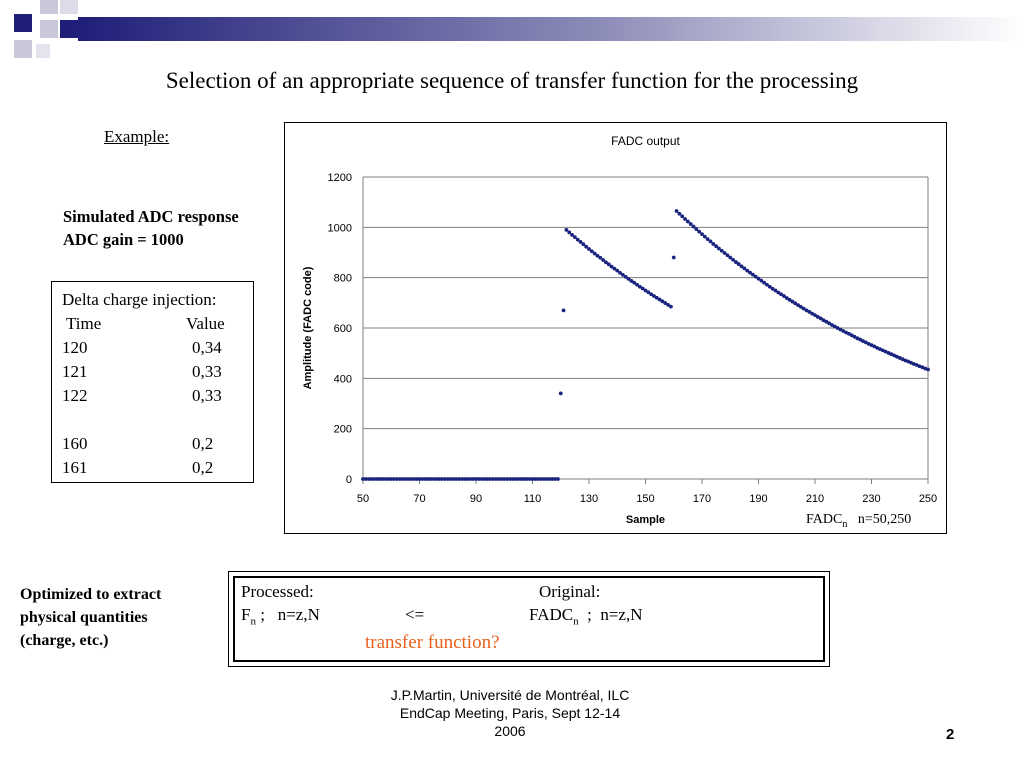  Describe the element at coordinates (610, 614) in the screenshot. I see `fadc-rest: ; n=z,N` at that location.